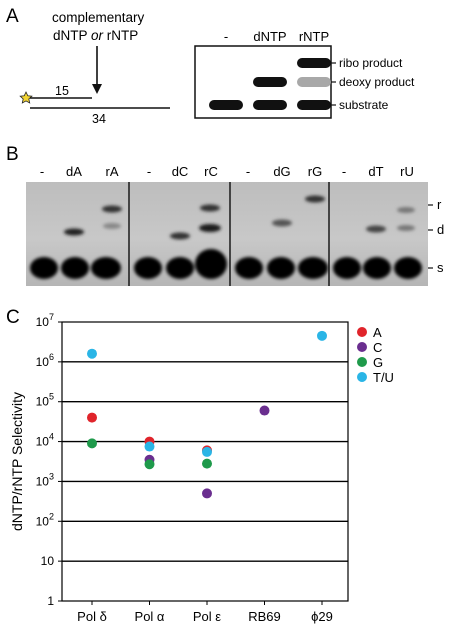  I want to click on panel-c-label: C, so click(13, 317).